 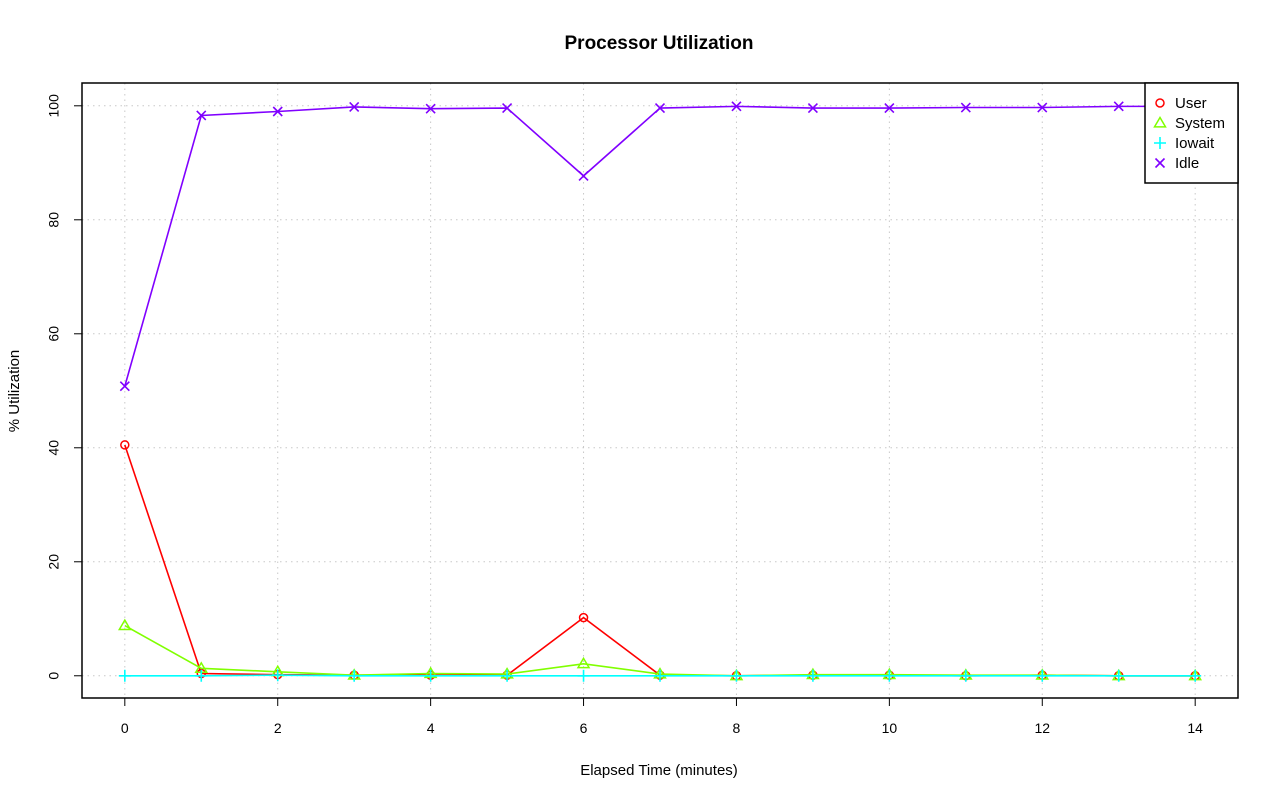 I want to click on y-axis: 0 20 40 60 80 100, so click(x=64, y=387).